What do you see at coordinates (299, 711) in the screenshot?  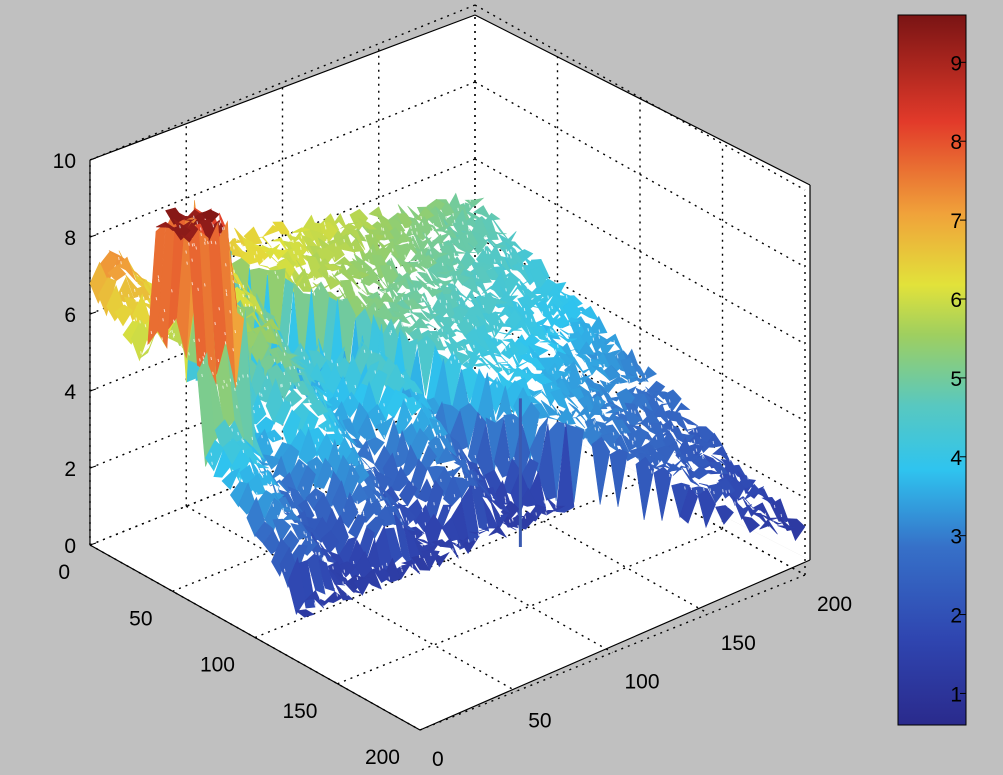 I see `y-tick-label: 150` at bounding box center [299, 711].